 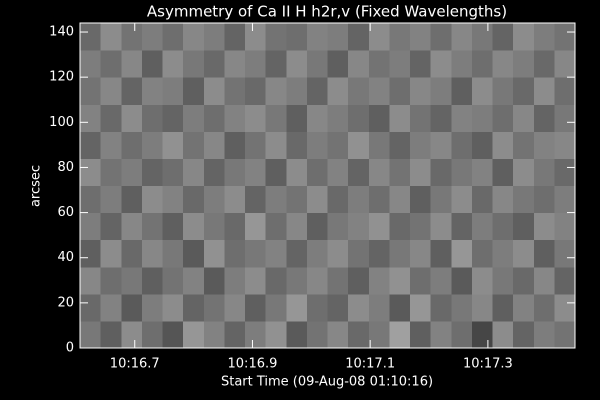 I want to click on y-tick-label: 80, so click(x=65, y=167).